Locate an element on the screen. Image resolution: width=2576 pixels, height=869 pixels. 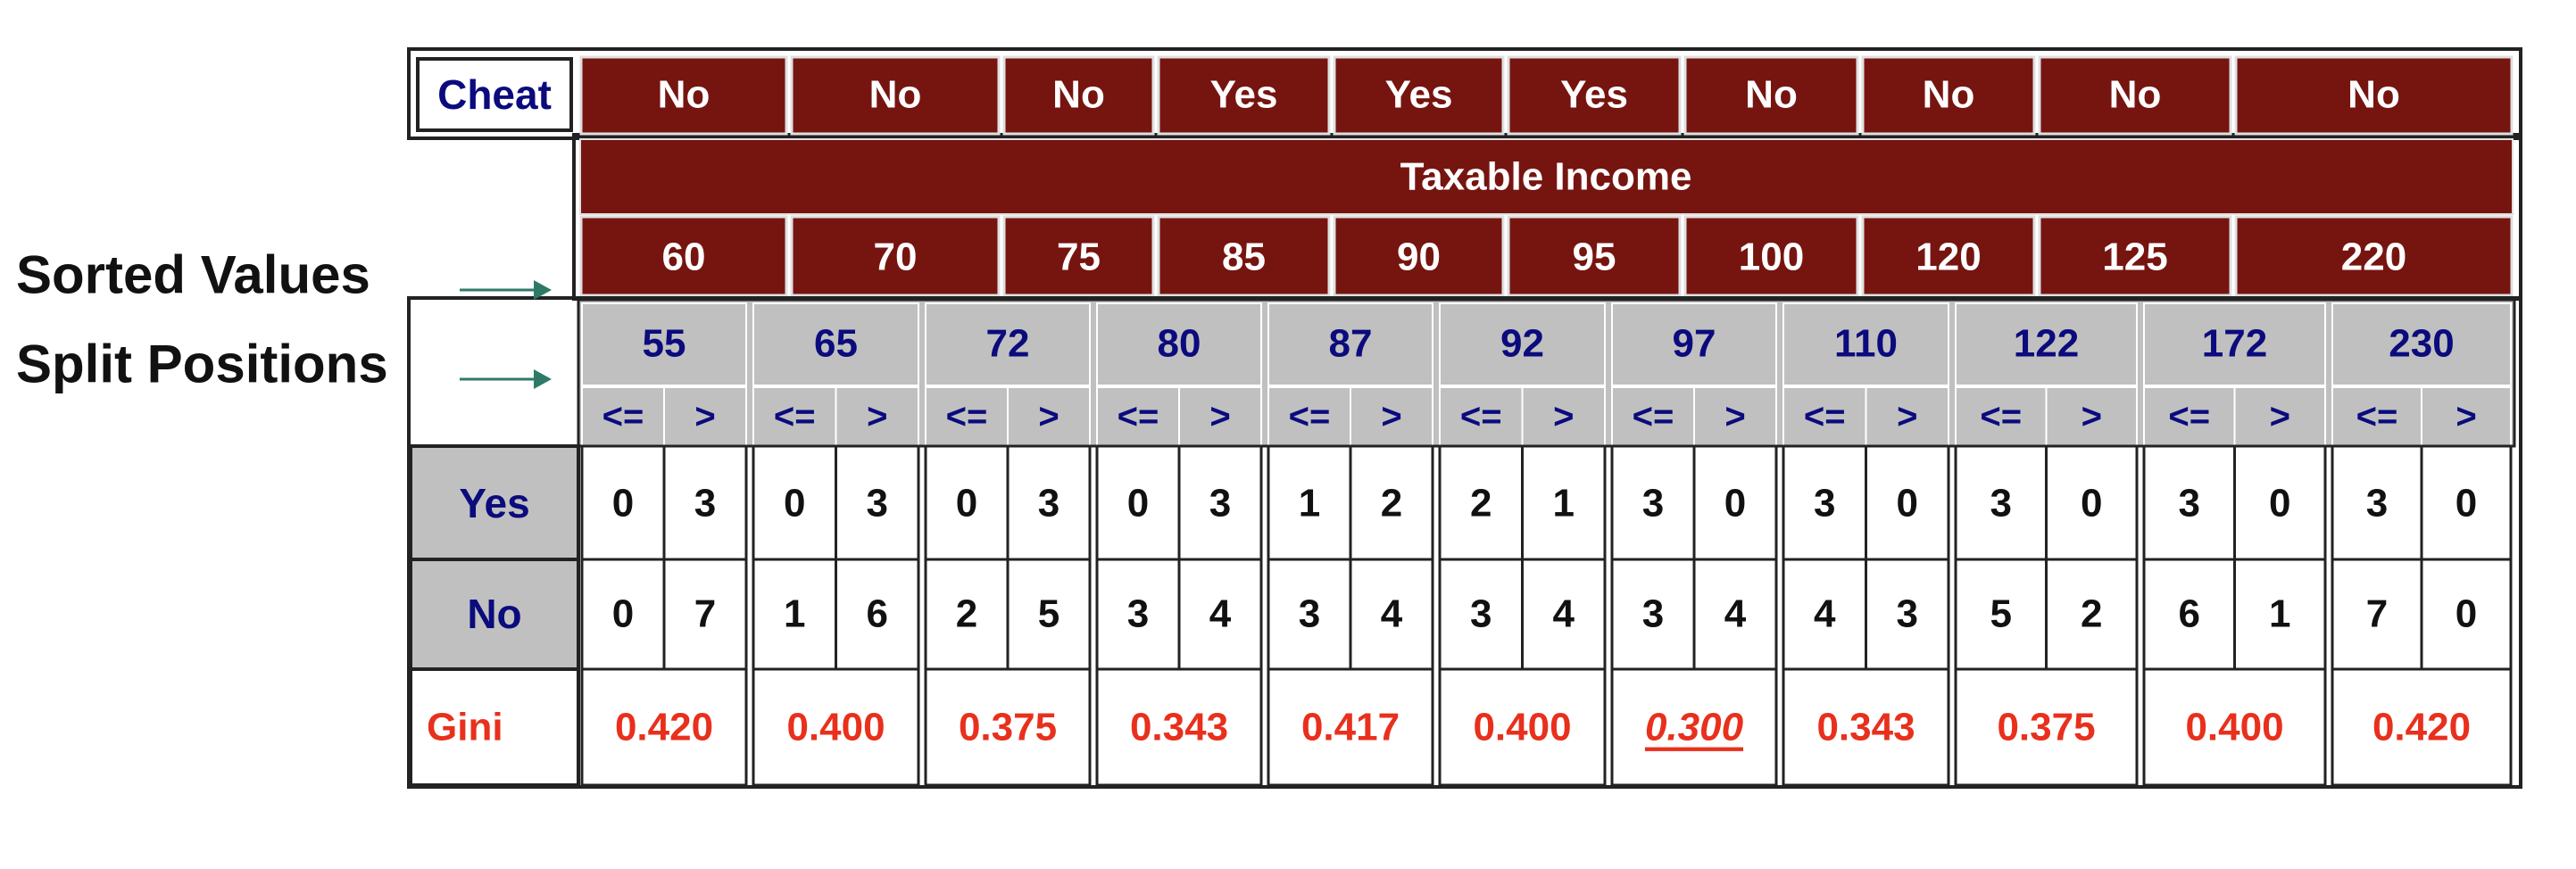
split-position: 87 is located at coordinates (1351, 344).